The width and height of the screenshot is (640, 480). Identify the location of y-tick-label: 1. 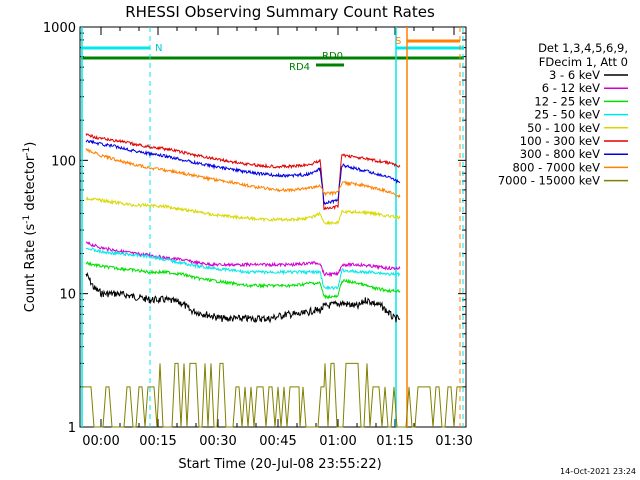
(72, 428).